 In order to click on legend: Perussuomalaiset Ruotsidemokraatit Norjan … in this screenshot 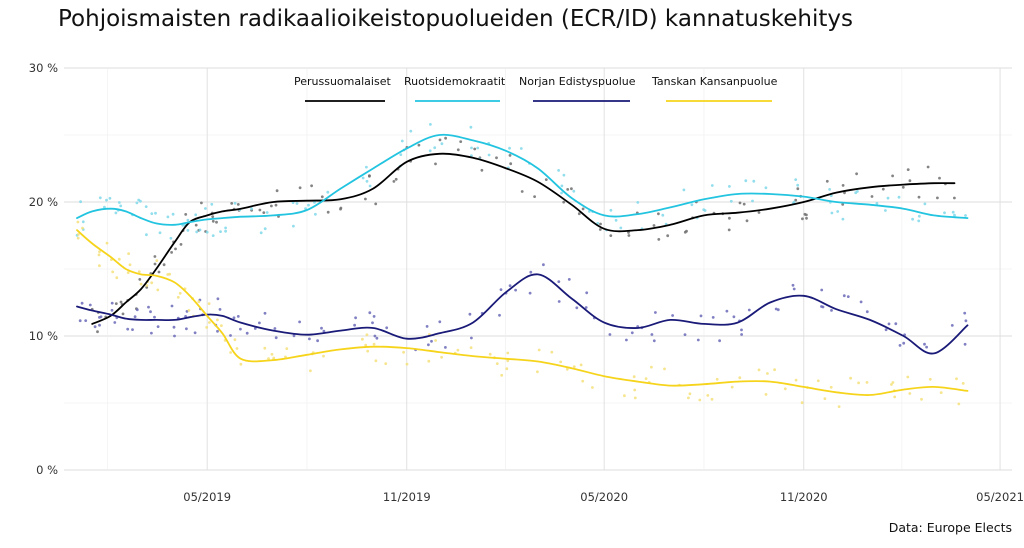, I will do `click(536, 88)`.